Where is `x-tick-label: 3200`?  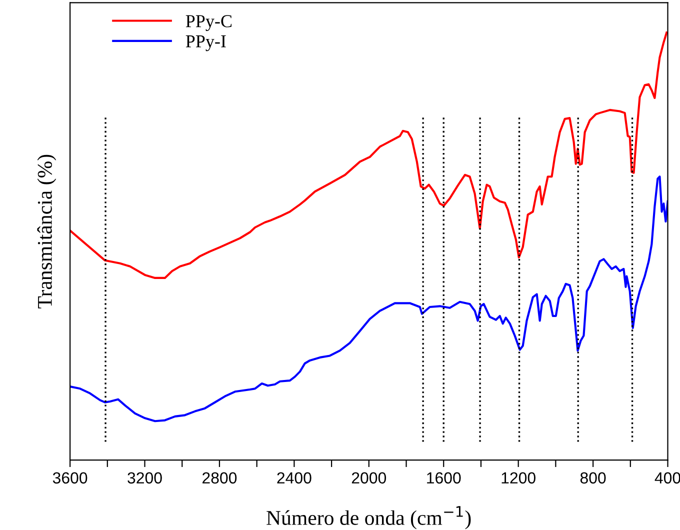 x-tick-label: 3200 is located at coordinates (145, 478).